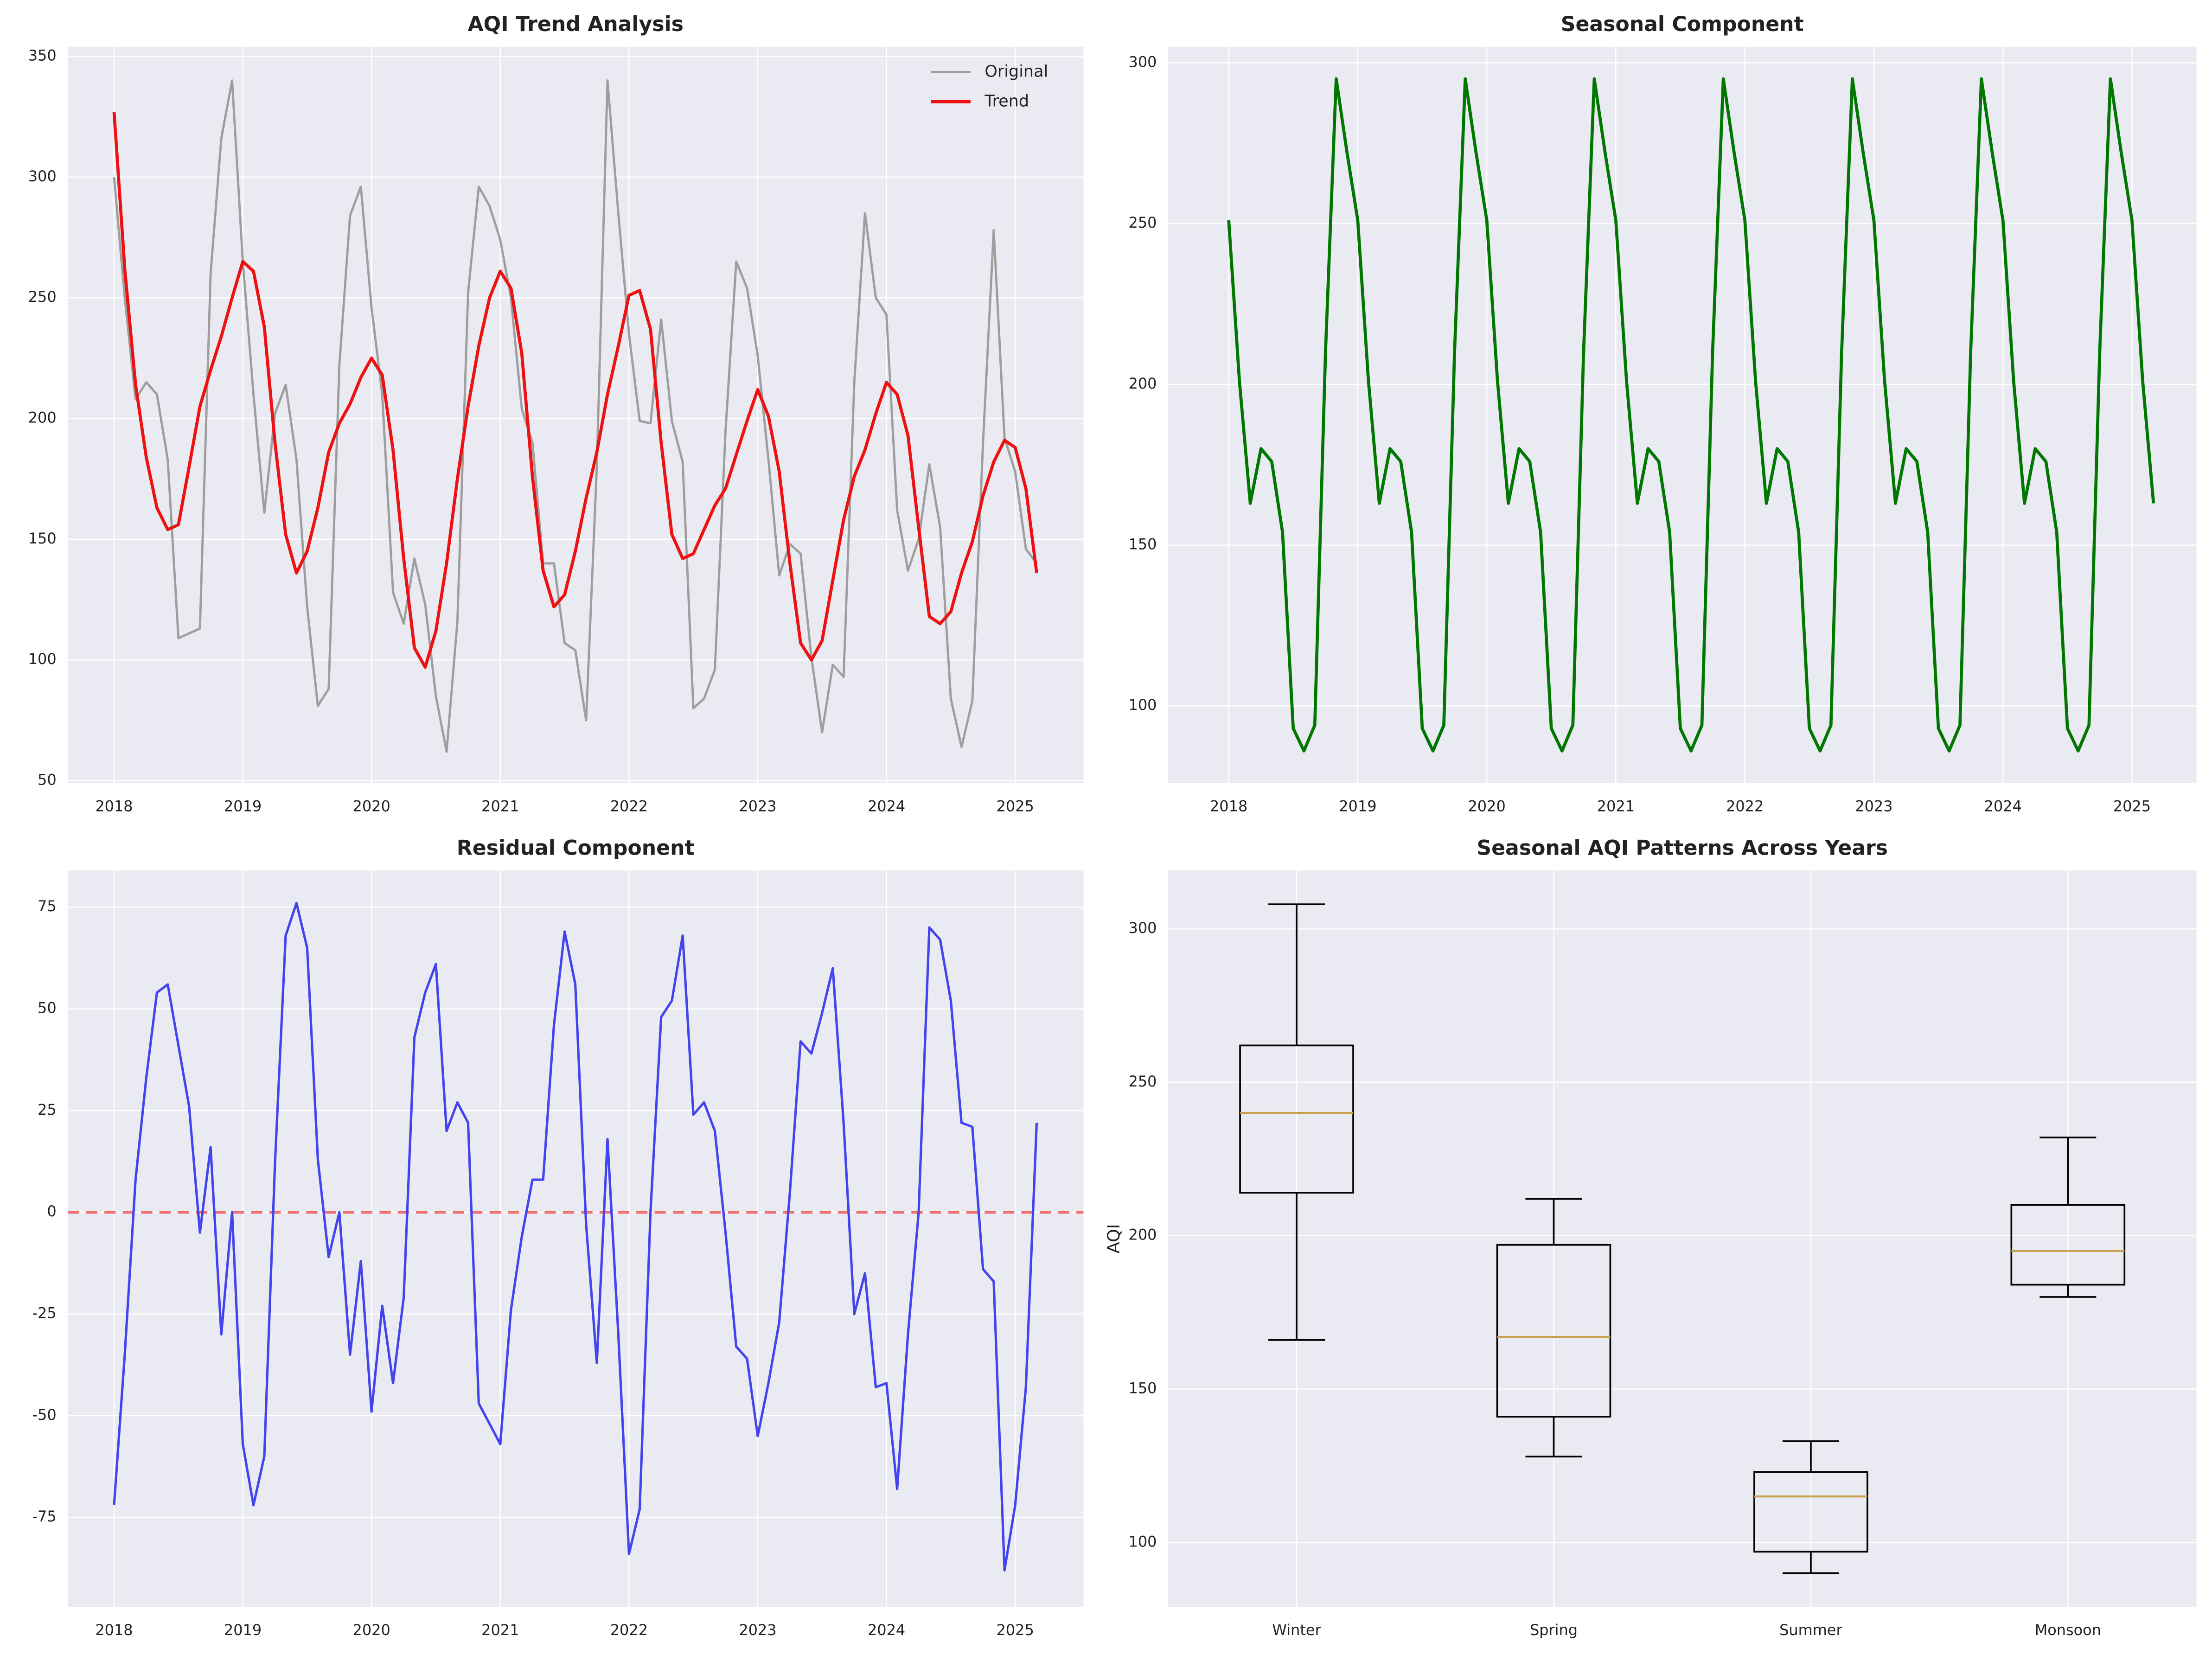 Image resolution: width=2212 pixels, height=1655 pixels. I want to click on y-tick-label: 25, so click(47, 1110).